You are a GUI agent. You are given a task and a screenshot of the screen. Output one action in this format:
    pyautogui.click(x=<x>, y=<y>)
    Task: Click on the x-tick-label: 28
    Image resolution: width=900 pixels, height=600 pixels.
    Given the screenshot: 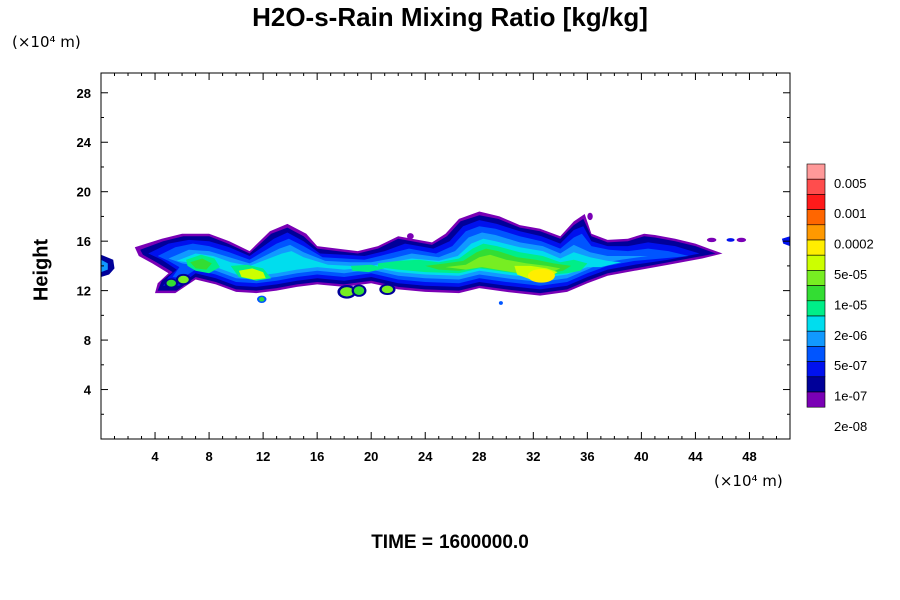 What is the action you would take?
    pyautogui.click(x=479, y=456)
    